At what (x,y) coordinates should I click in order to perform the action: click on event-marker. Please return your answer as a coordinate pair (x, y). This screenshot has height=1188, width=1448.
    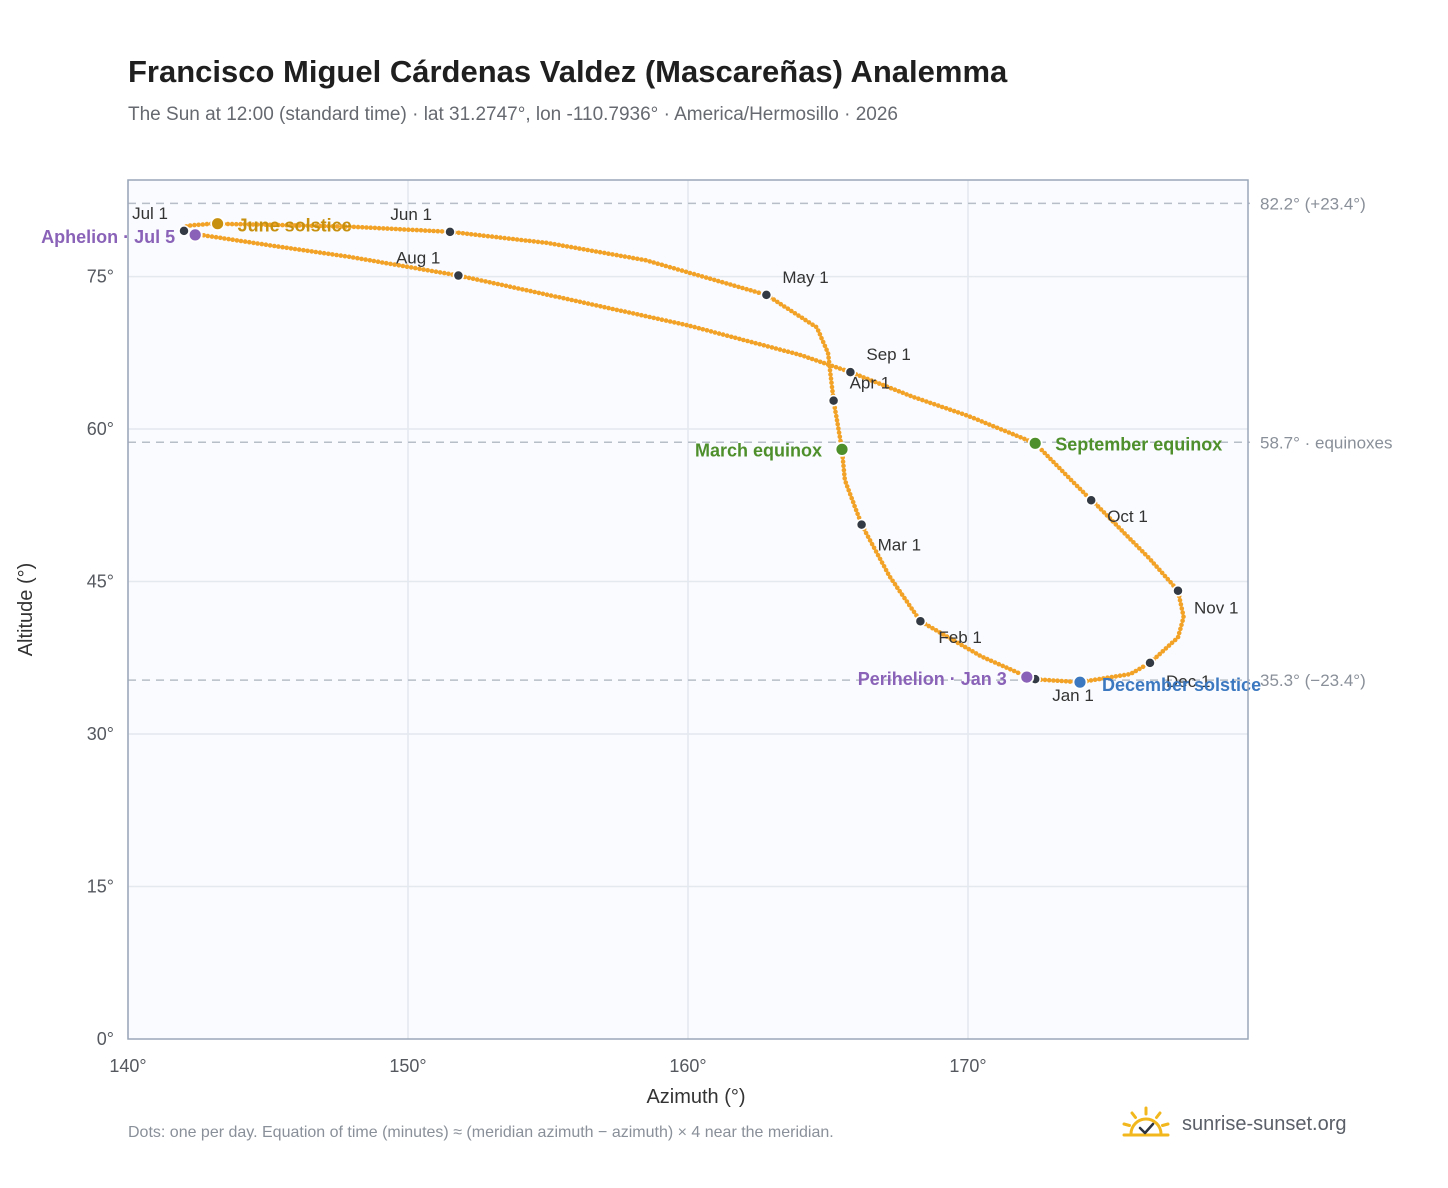
    Looking at the image, I should click on (1035, 443).